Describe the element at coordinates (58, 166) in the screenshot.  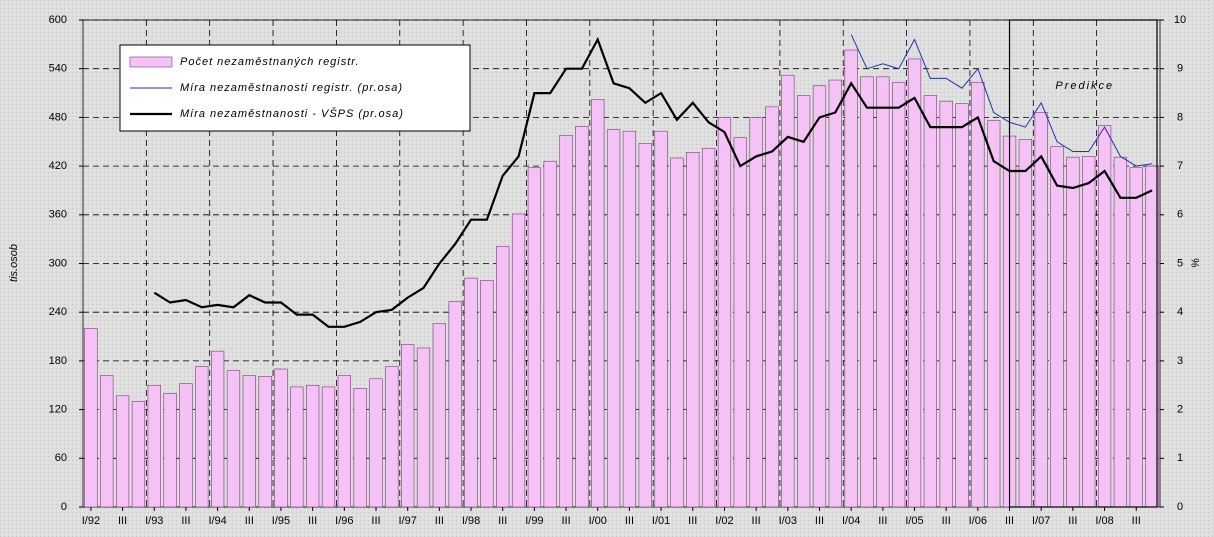
I see `y-tick-label: 420` at that location.